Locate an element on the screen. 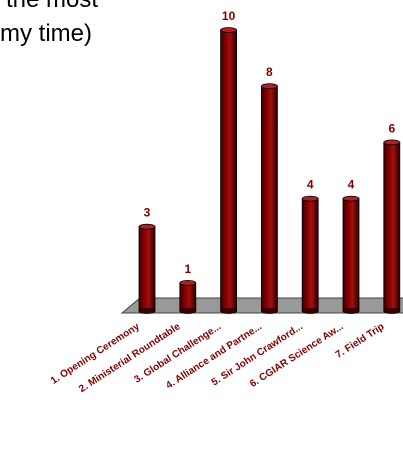 The image size is (403, 475). value-label-6: 4 is located at coordinates (351, 185).